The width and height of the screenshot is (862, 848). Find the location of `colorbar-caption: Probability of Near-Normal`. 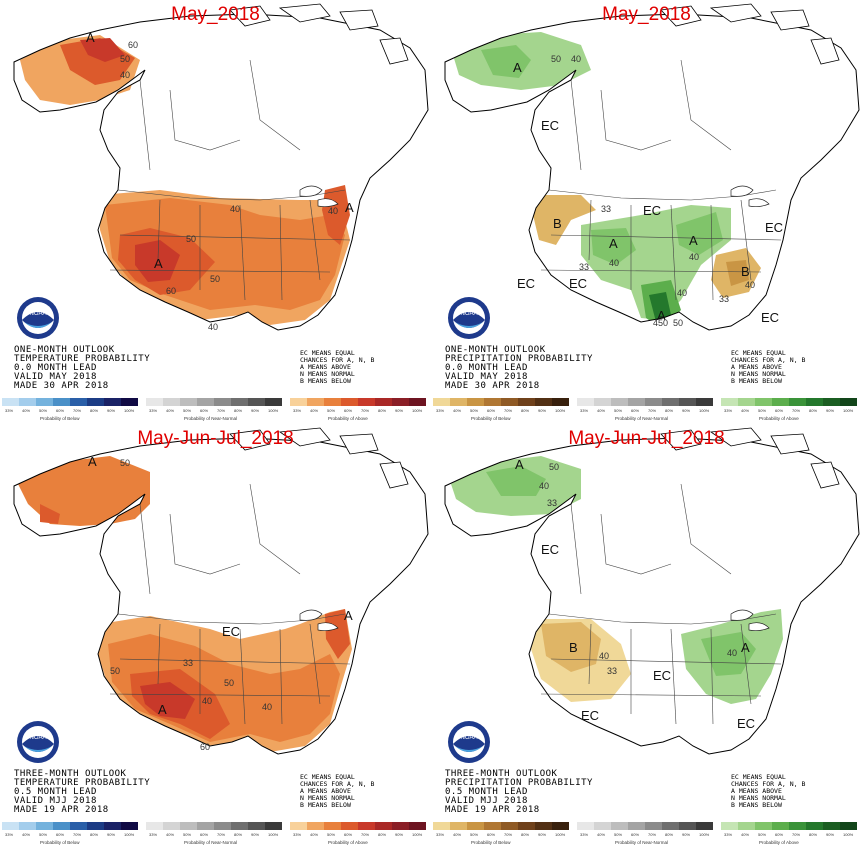

colorbar-caption: Probability of Near-Normal is located at coordinates (642, 842).